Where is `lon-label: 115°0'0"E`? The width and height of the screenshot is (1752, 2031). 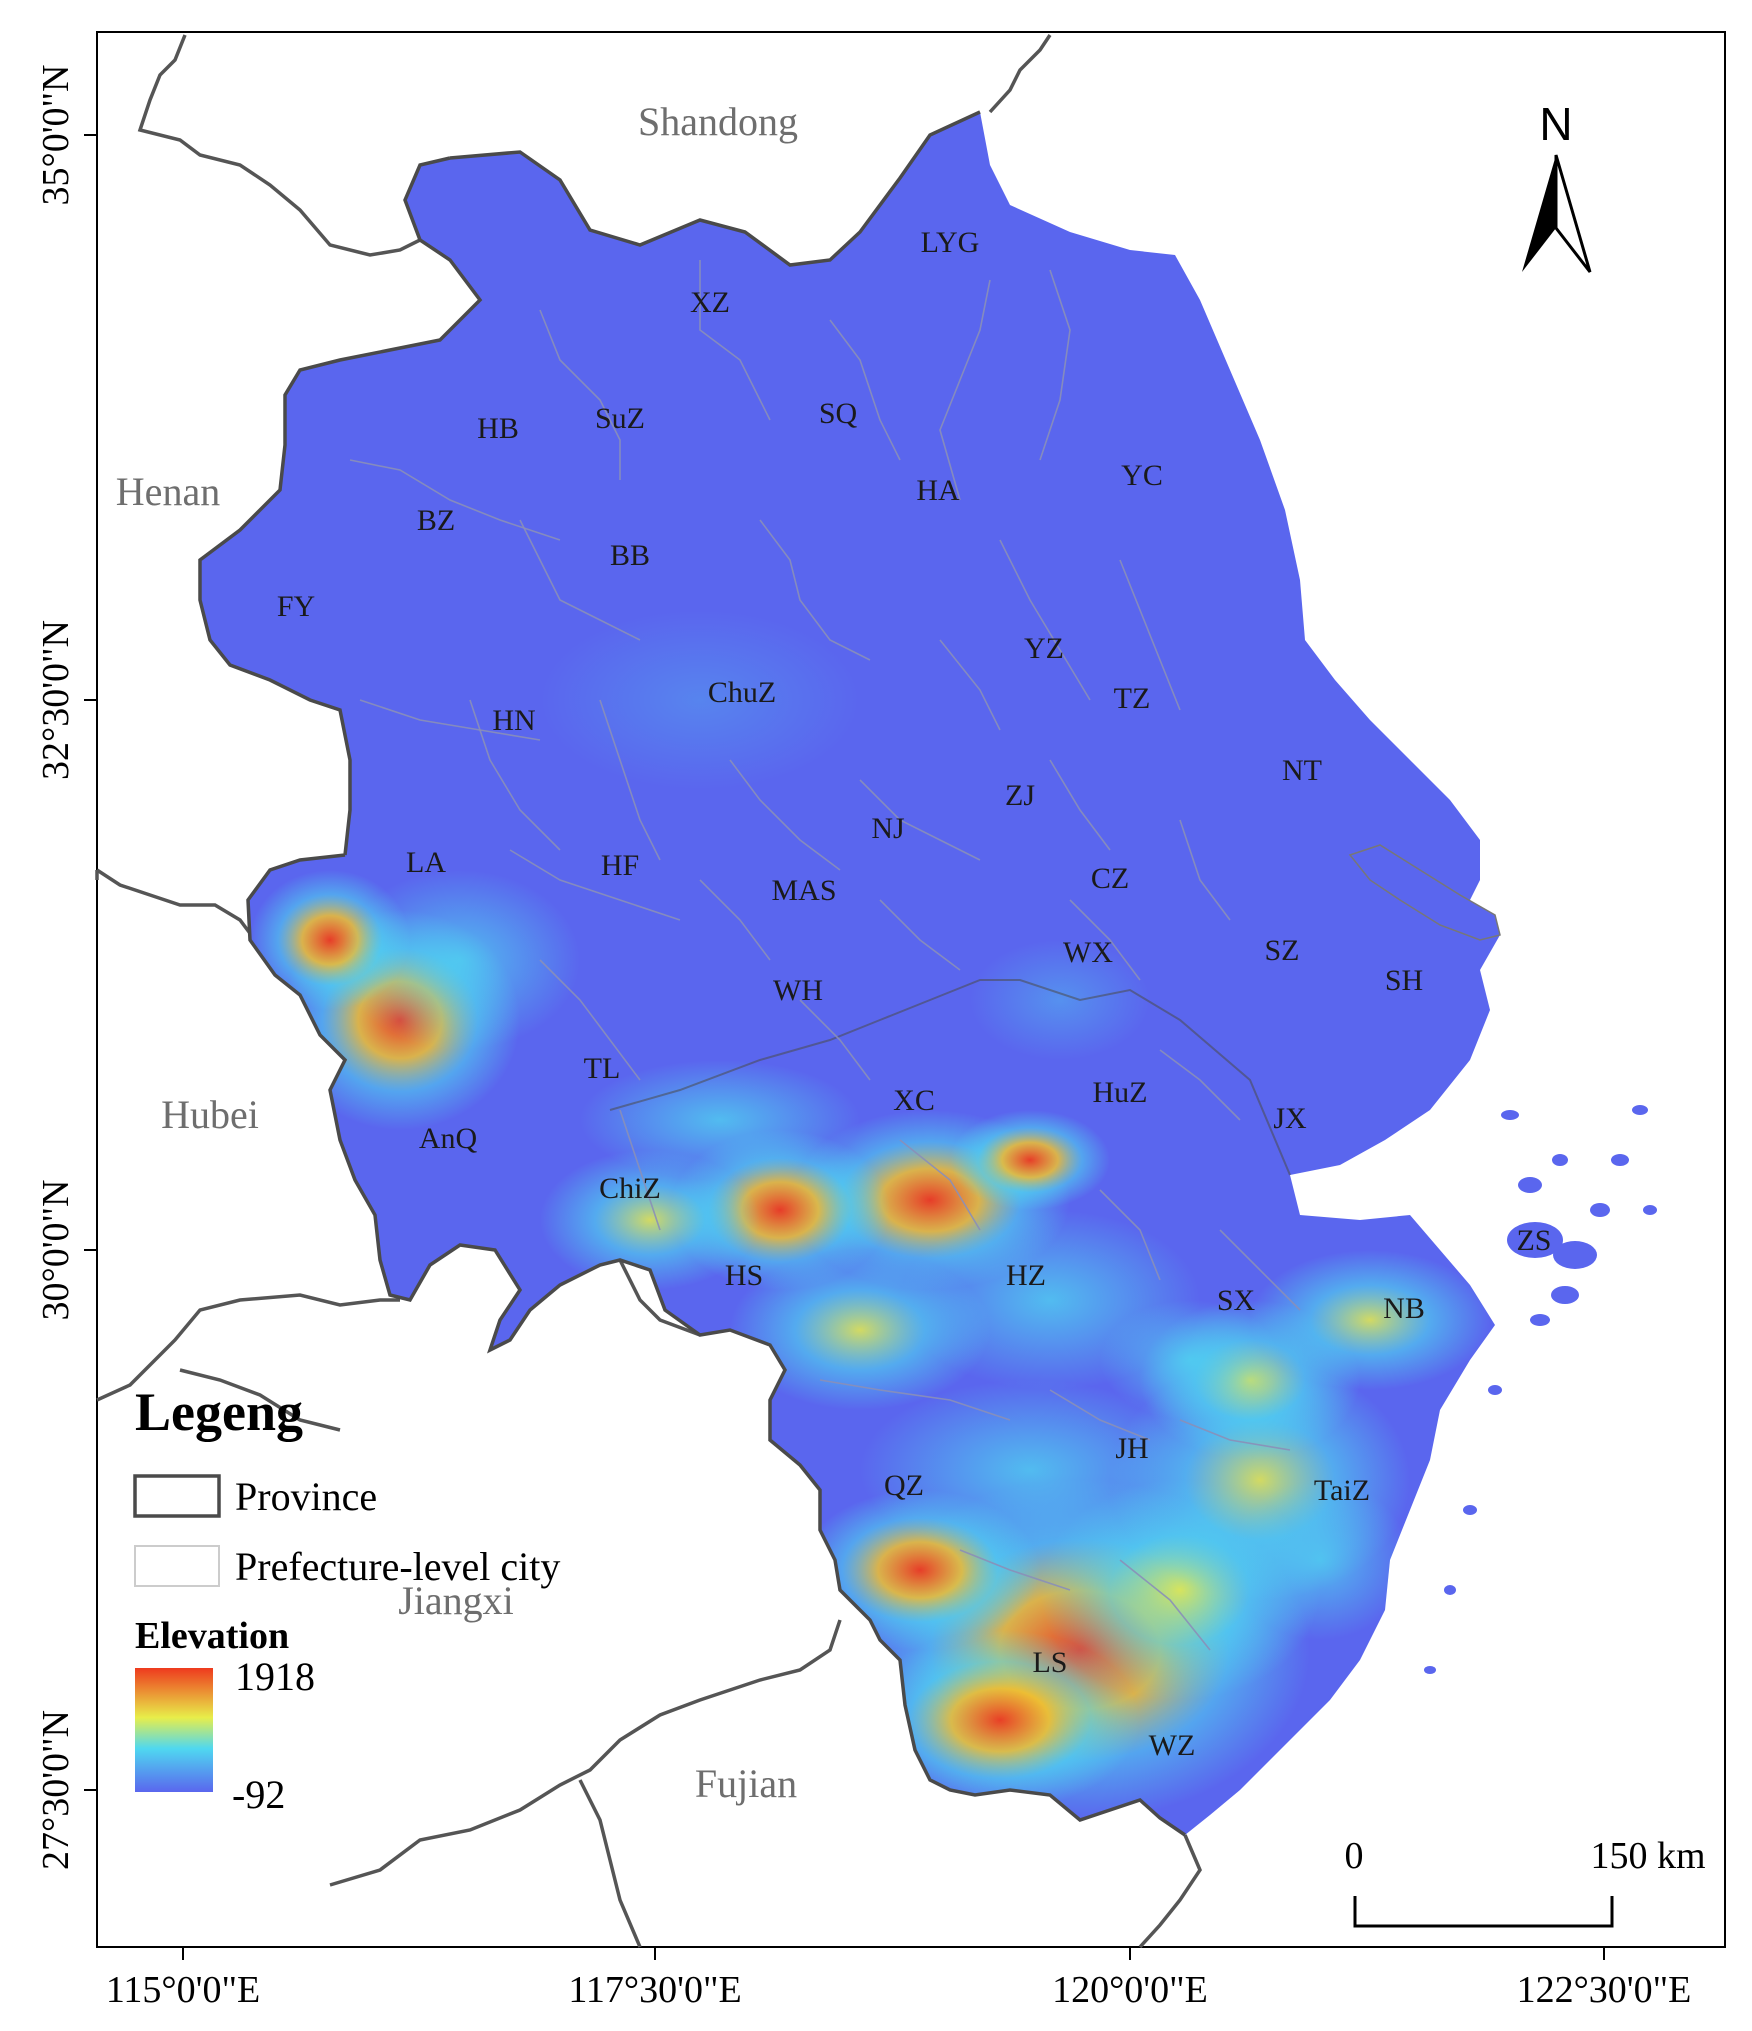 lon-label: 115°0'0"E is located at coordinates (183, 1990).